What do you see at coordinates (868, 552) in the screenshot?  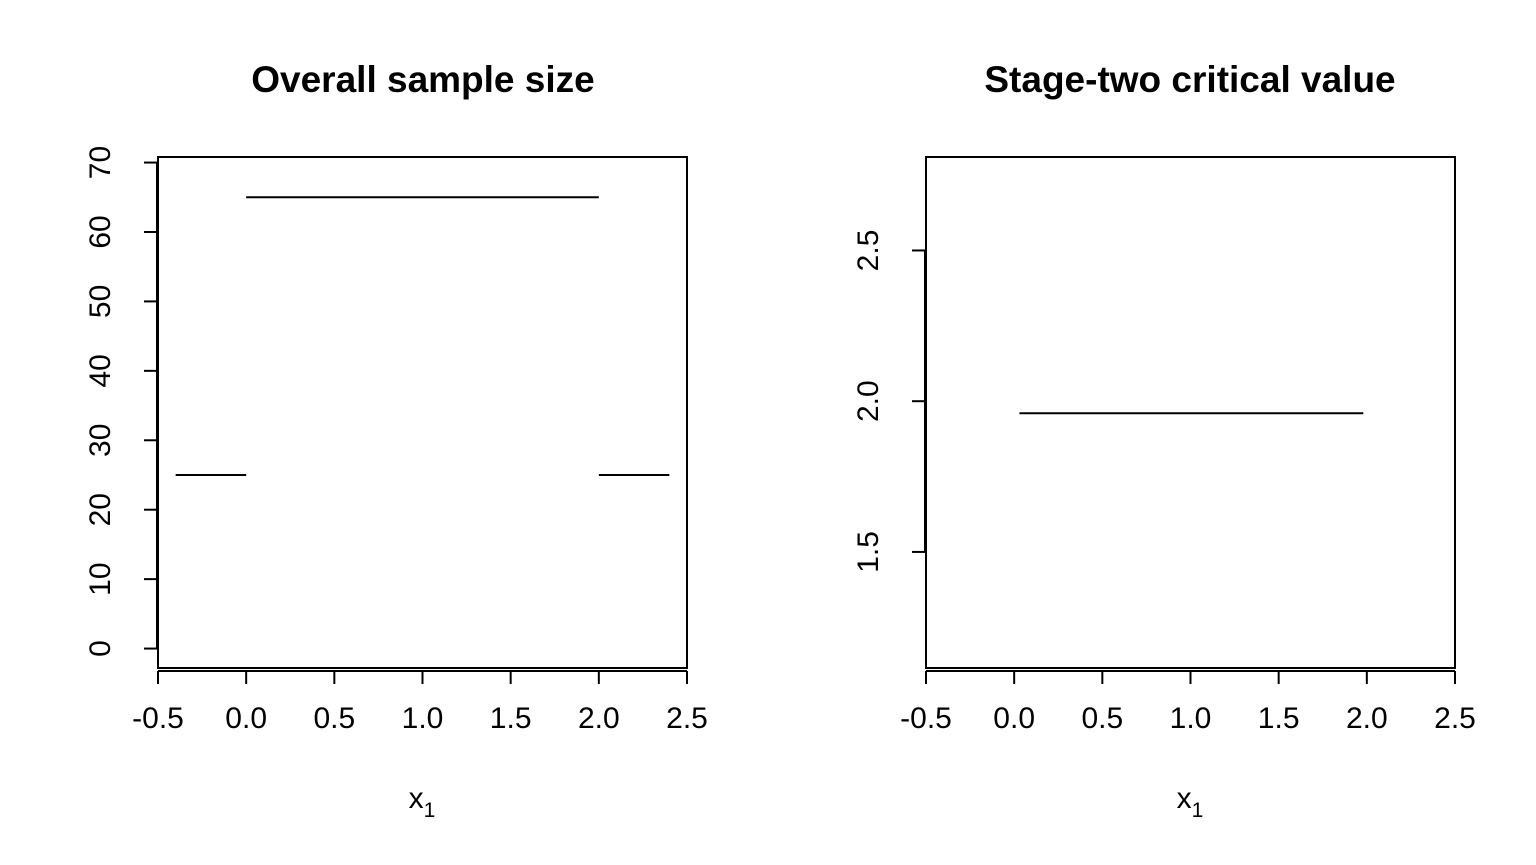 I see `critical-value-y-tick-label: 1.5` at bounding box center [868, 552].